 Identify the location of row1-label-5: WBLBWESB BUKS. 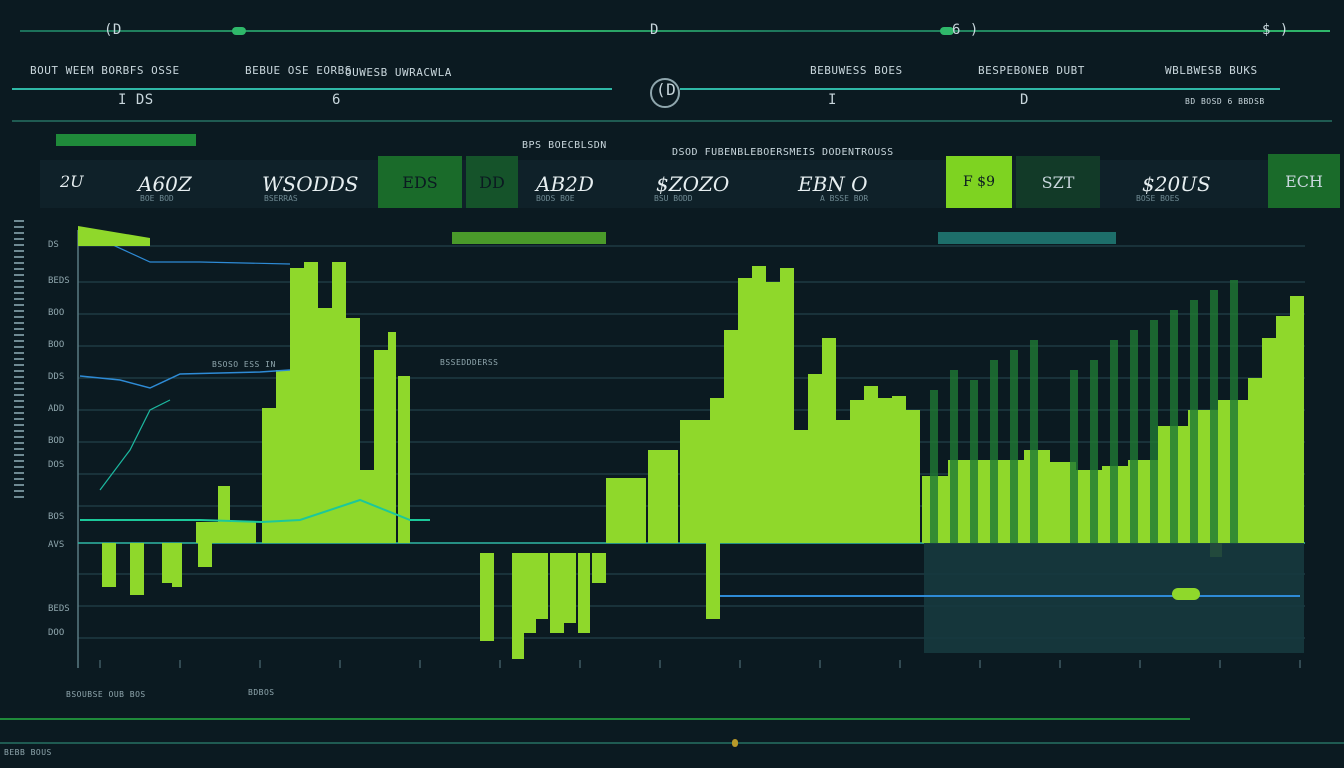
(1211, 70).